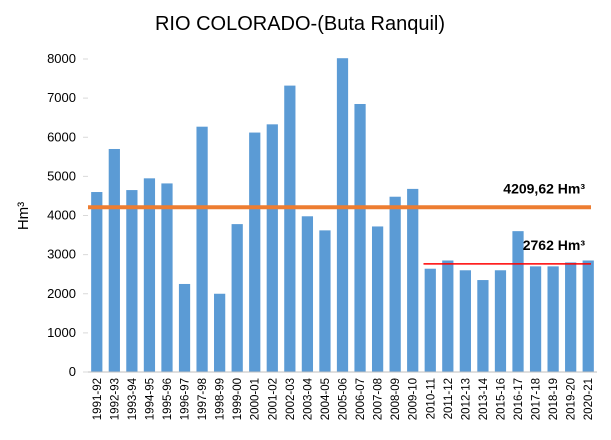 Image resolution: width=611 pixels, height=440 pixels. I want to click on x-tick-label: 2001-02, so click(273, 399).